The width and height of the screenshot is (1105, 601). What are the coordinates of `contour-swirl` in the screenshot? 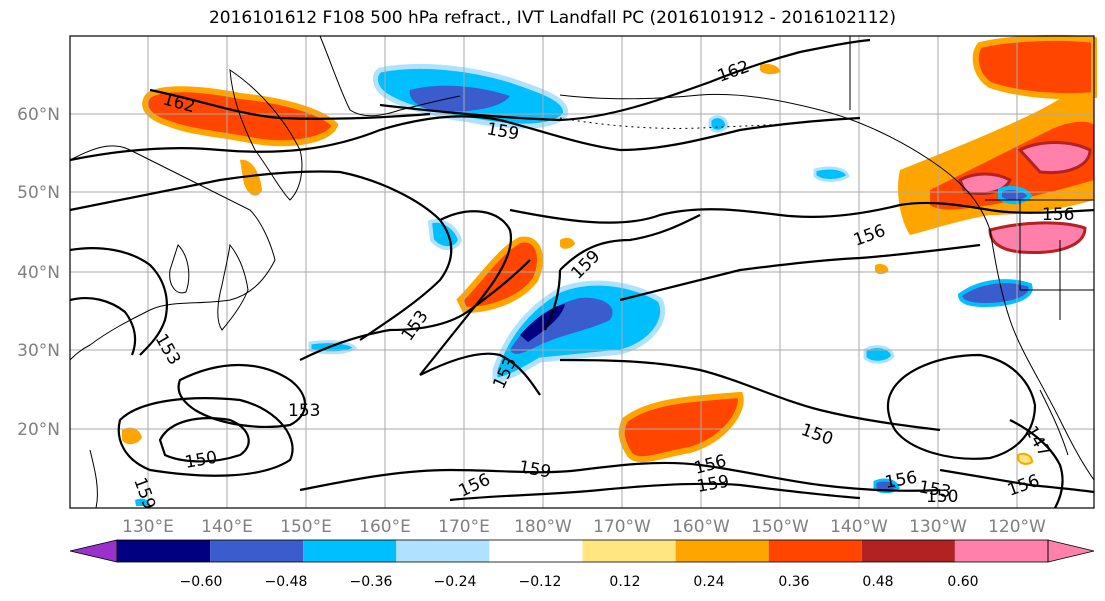 It's located at (241, 396).